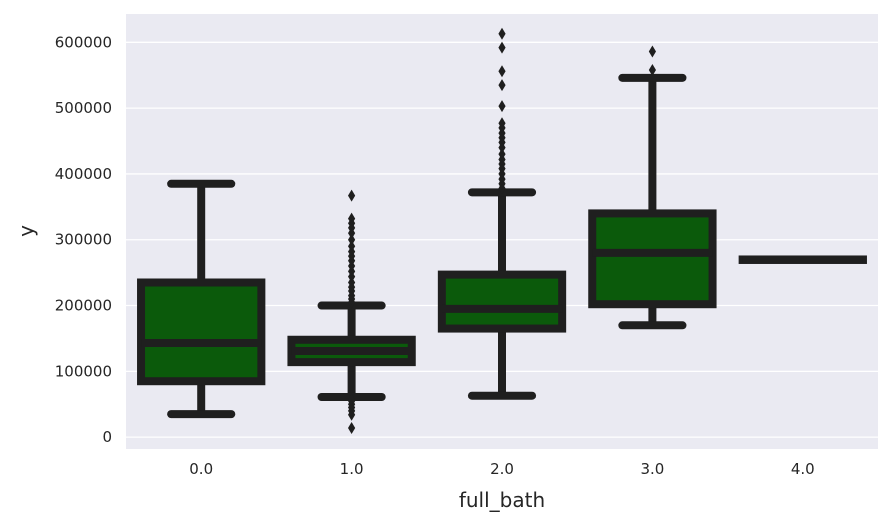 The height and width of the screenshot is (527, 892). What do you see at coordinates (652, 469) in the screenshot?
I see `x-tick-label: 3.0` at bounding box center [652, 469].